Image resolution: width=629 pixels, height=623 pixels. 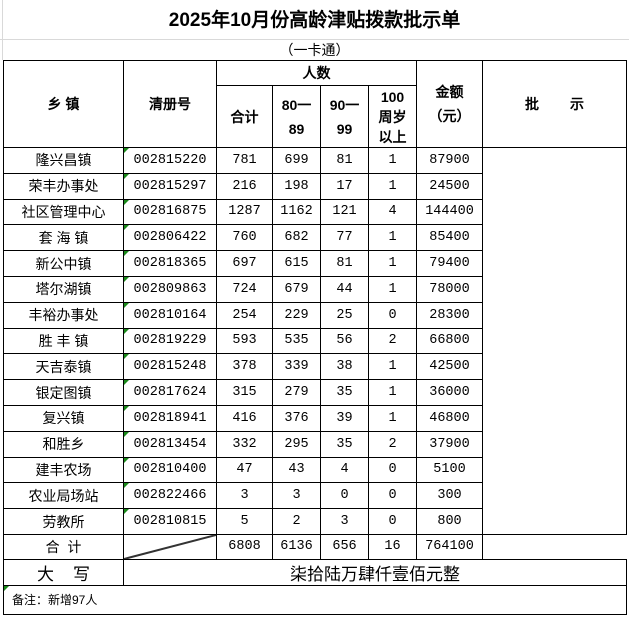 What do you see at coordinates (392, 116) in the screenshot?
I see `header-age100: 100周岁以上` at bounding box center [392, 116].